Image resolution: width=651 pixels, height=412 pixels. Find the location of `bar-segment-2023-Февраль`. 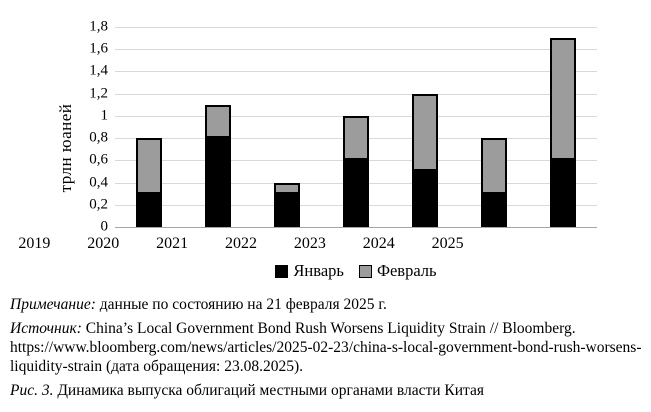

bar-segment-2023-Февраль is located at coordinates (424, 132).